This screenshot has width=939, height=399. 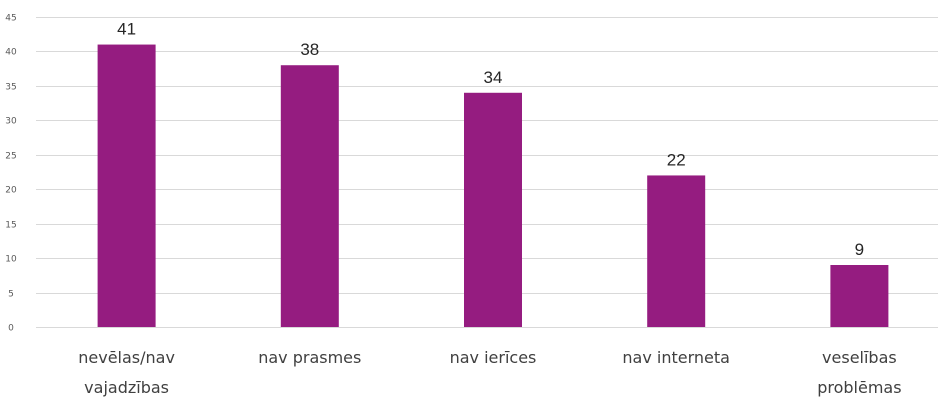 I want to click on x-category-label-2: nav prasmes, so click(x=309, y=357).